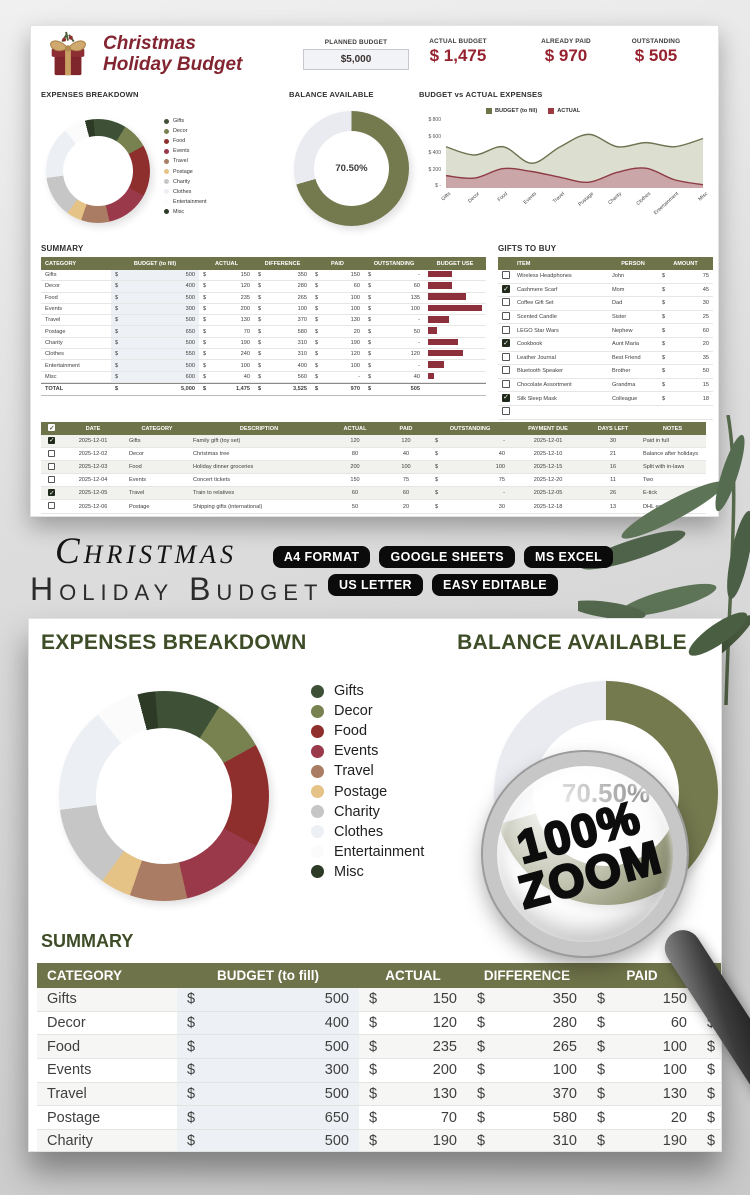  What do you see at coordinates (146, 551) in the screenshot?
I see `product-title-line1: Christmas` at bounding box center [146, 551].